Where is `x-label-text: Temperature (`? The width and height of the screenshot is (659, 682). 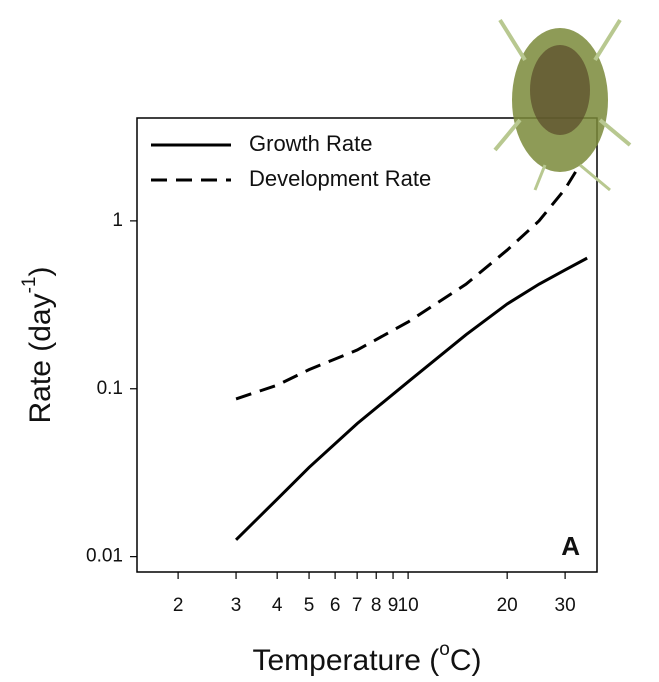
x-label-text: Temperature ( is located at coordinates (346, 660).